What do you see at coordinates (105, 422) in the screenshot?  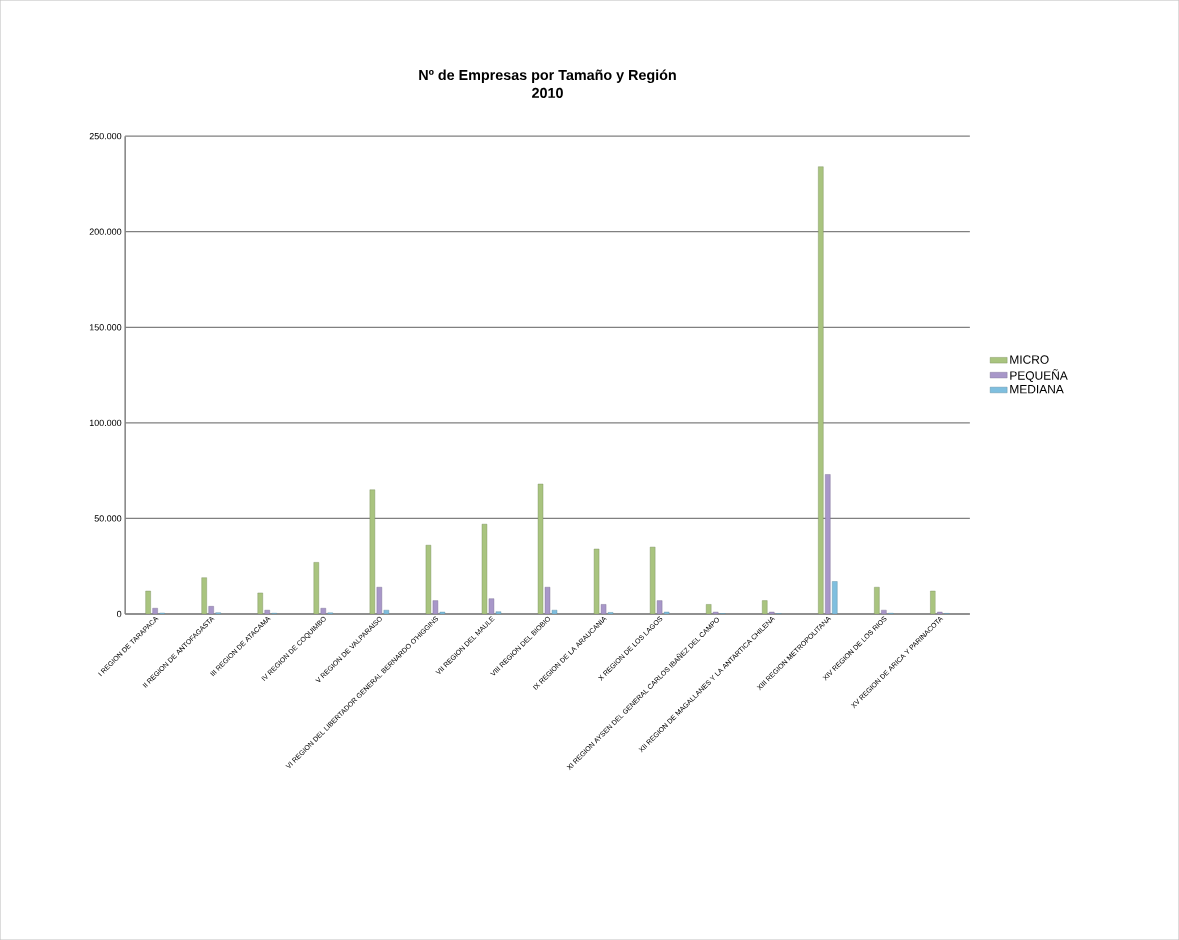 I see `y-tick-label: 100.000` at bounding box center [105, 422].